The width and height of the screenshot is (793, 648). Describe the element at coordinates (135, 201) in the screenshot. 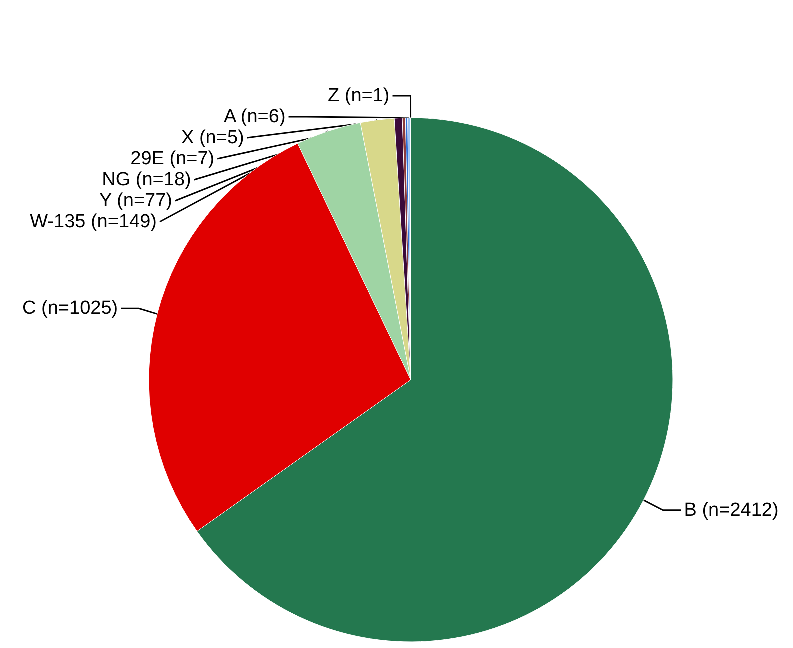

I see `slice-label: Y (n=77)` at that location.